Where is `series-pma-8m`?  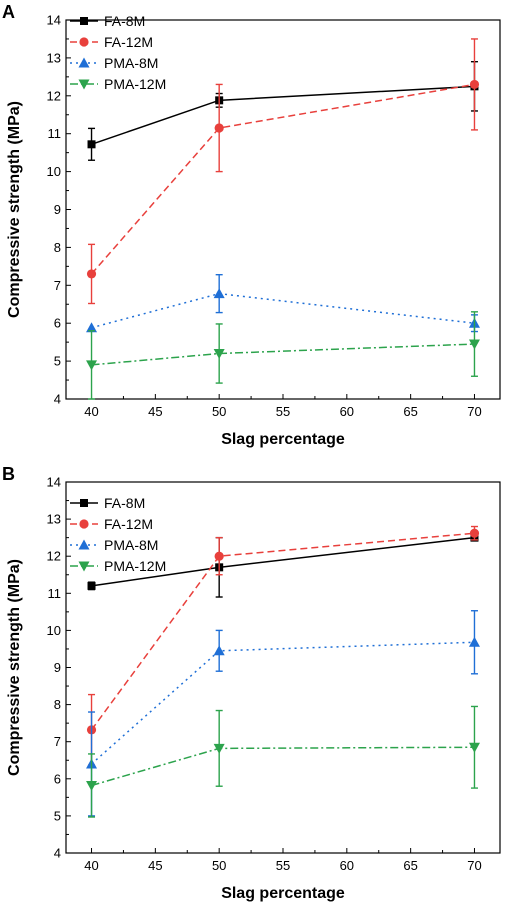 series-pma-8m is located at coordinates (283, 303).